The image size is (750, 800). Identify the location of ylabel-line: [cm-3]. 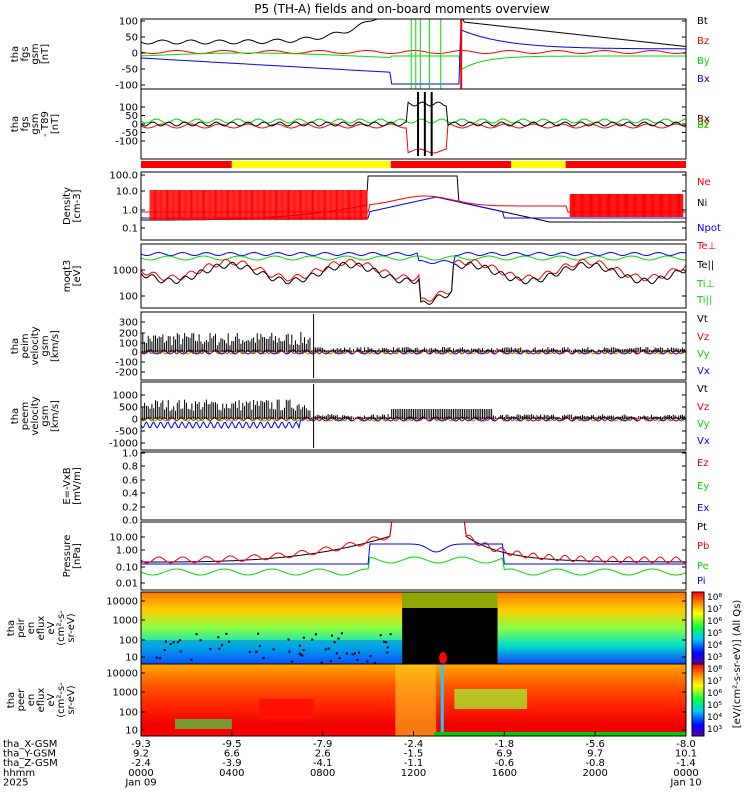
(77, 205).